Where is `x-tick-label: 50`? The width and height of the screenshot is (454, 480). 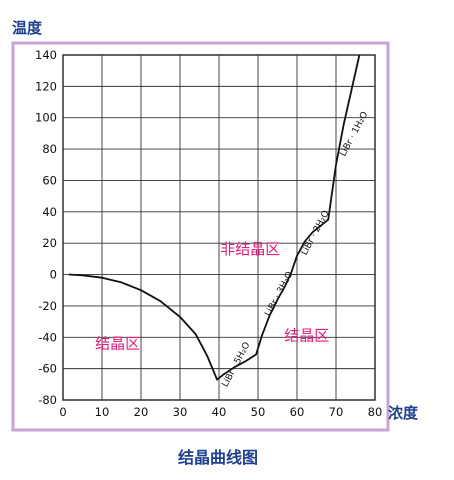 x-tick-label: 50 is located at coordinates (258, 412).